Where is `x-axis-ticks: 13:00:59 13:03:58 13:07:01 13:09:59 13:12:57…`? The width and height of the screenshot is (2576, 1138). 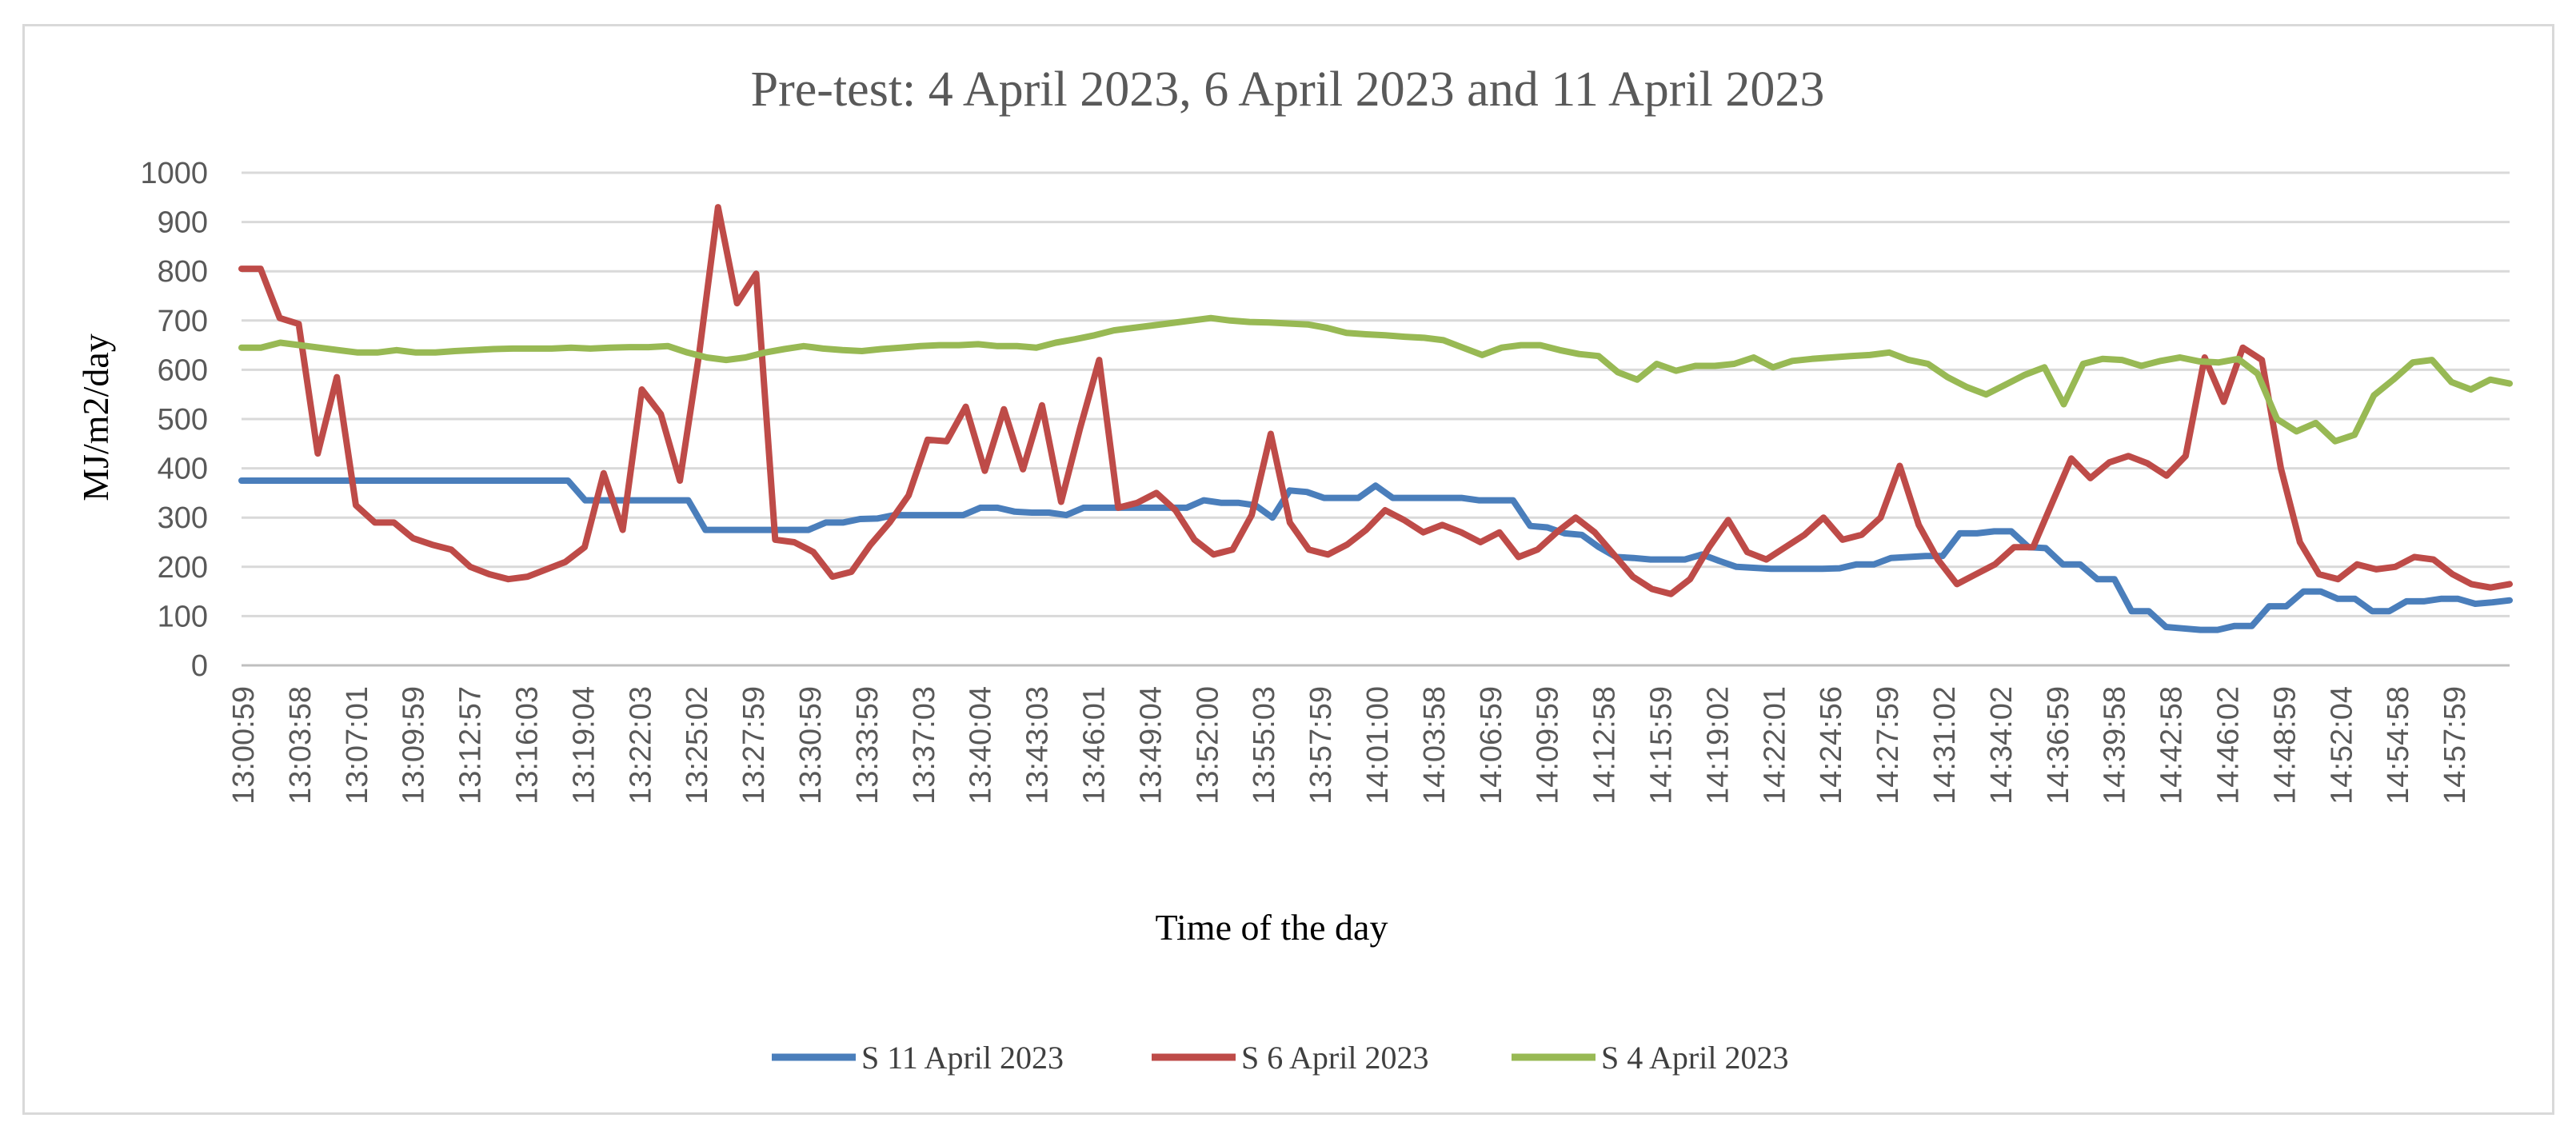
x-axis-ticks: 13:00:59 13:03:58 13:07:01 13:09:59 13:12:57… is located at coordinates (1350, 746).